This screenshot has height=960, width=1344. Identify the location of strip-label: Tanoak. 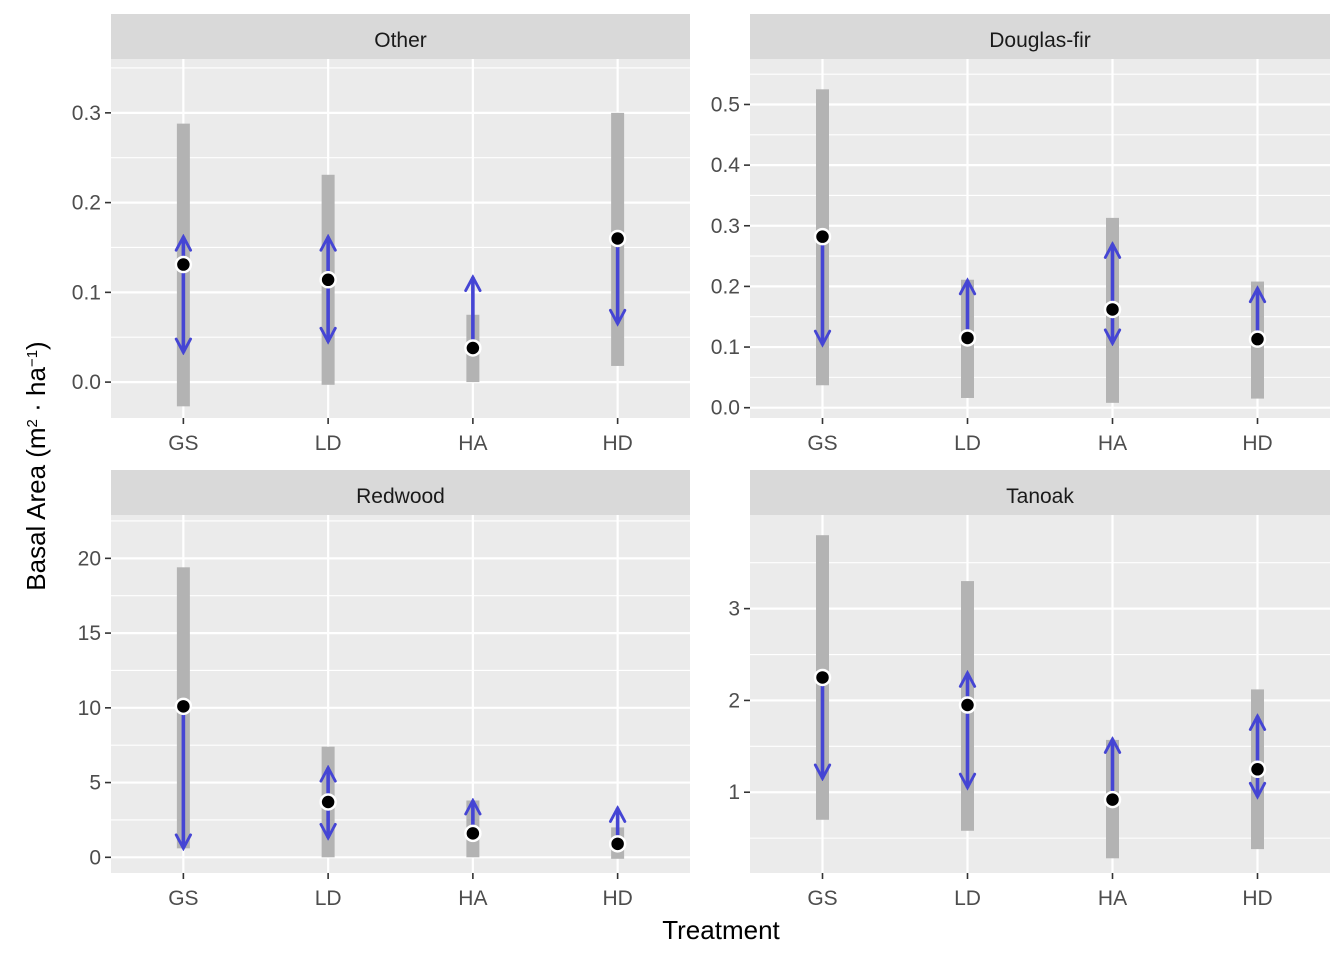
(1040, 496).